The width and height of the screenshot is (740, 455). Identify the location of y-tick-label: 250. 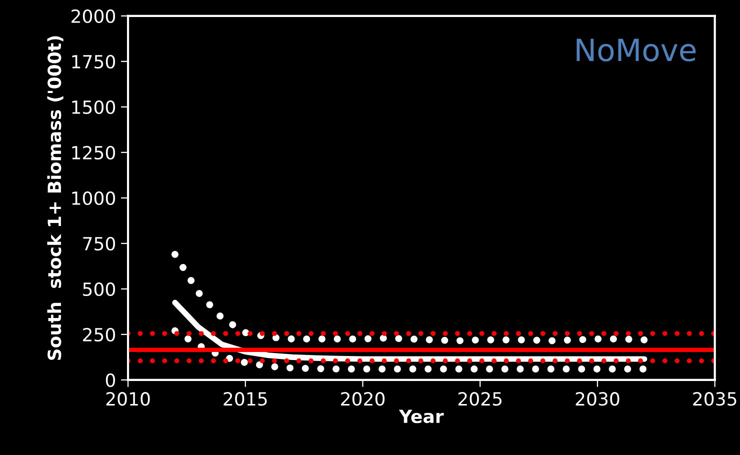
(99, 335).